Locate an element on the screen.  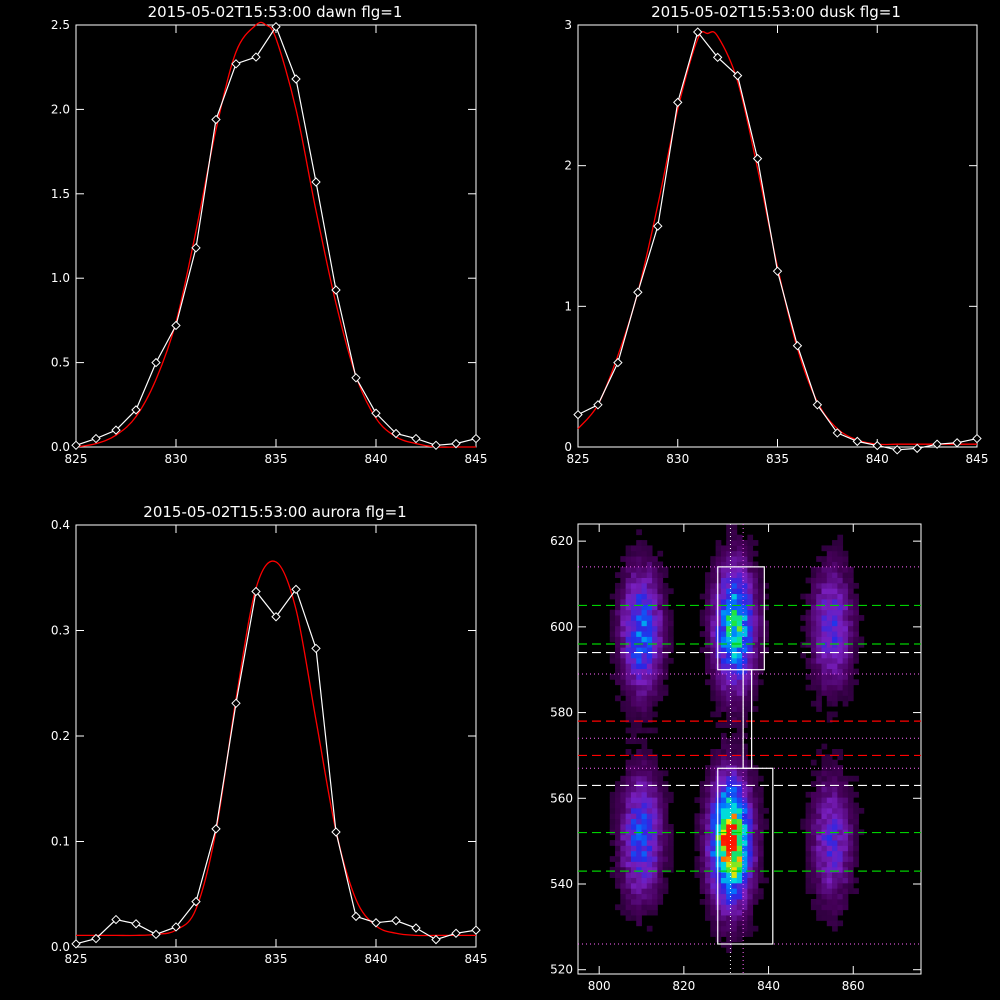
dusk-data-point is located at coordinates (957, 443).